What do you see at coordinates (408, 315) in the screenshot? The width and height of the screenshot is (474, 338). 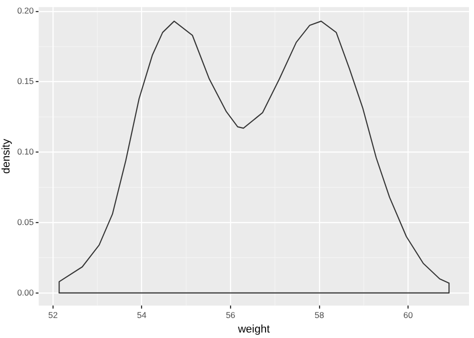 I see `x-tick-label: 60` at bounding box center [408, 315].